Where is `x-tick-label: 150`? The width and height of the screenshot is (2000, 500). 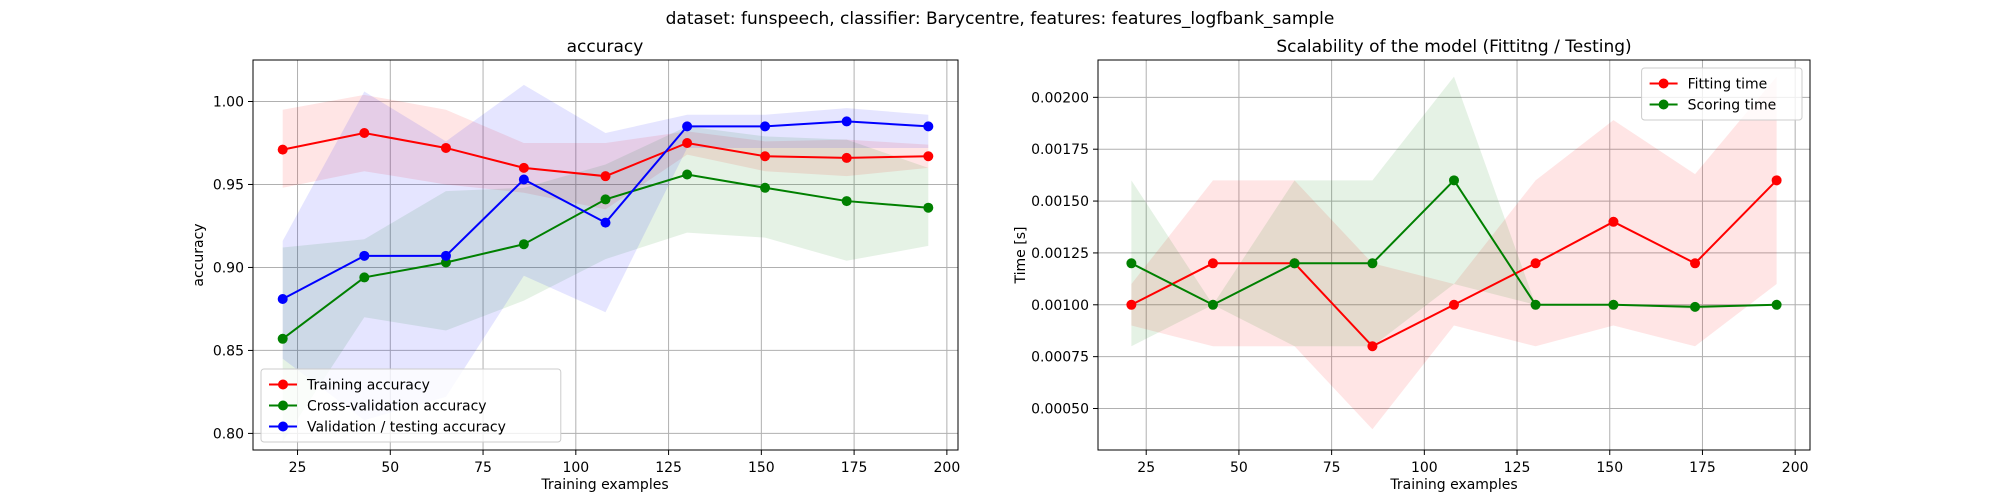 x-tick-label: 150 is located at coordinates (761, 468).